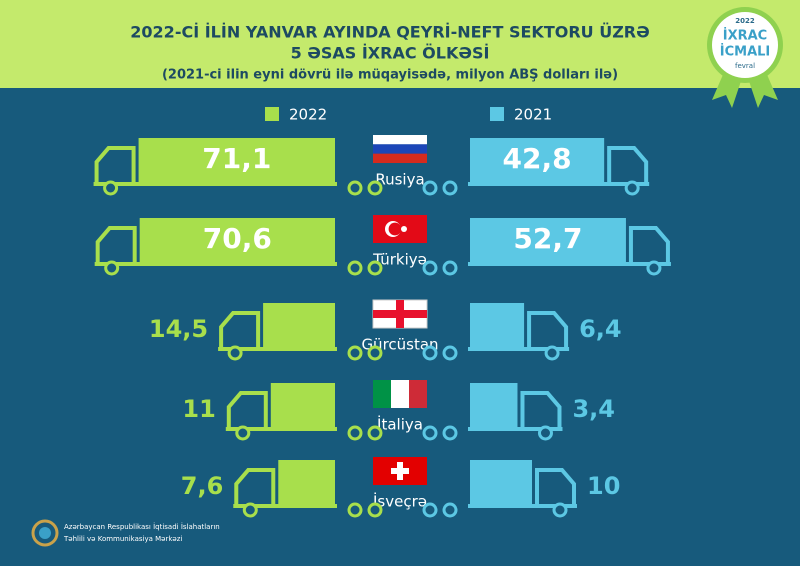 The height and width of the screenshot is (566, 800). Describe the element at coordinates (533, 115) in the screenshot. I see `legend-label: 2021` at that location.